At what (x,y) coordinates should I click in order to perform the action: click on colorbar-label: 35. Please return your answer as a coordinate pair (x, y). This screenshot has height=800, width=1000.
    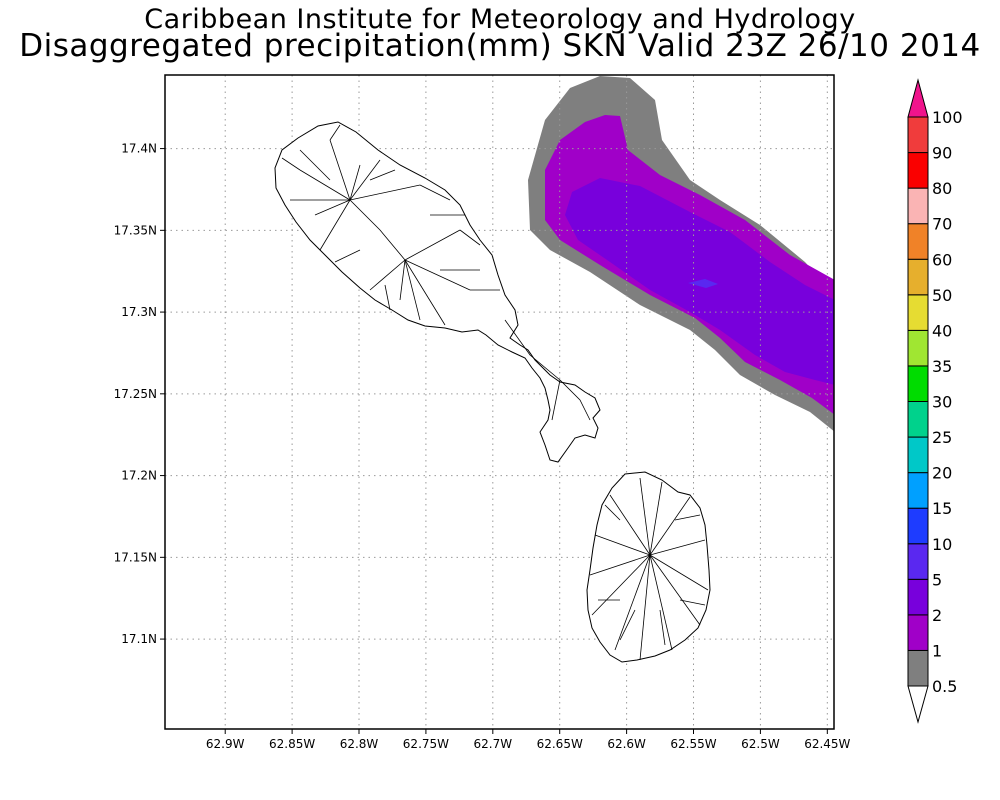
    Looking at the image, I should click on (942, 366).